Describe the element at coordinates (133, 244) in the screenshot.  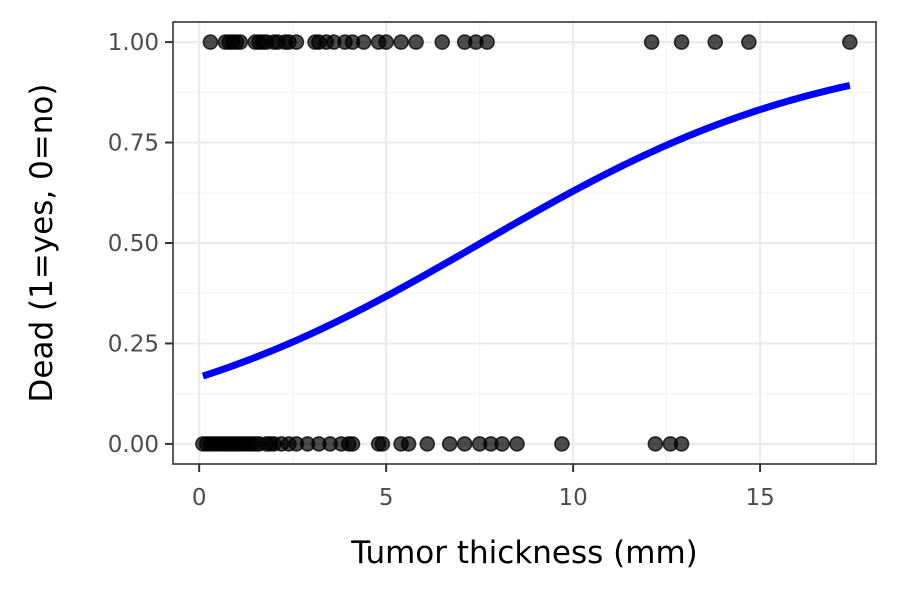
I see `y-tick-label: 0.50` at that location.